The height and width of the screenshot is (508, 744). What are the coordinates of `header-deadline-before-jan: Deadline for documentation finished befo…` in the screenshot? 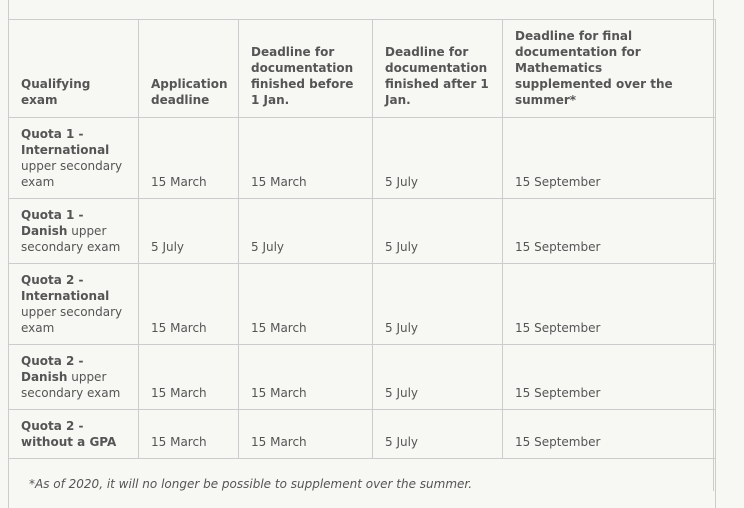 It's located at (306, 69).